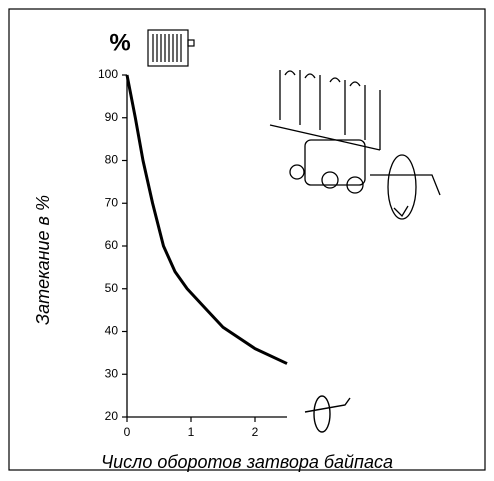  I want to click on radiator-icon, so click(171, 48).